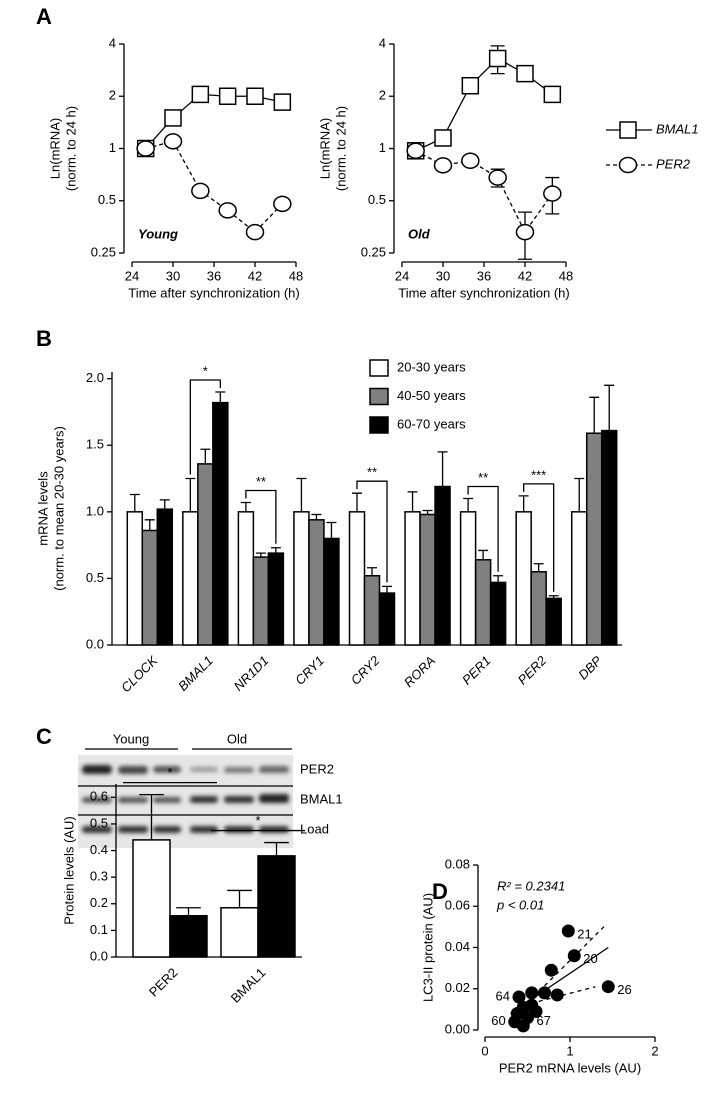 The image size is (720, 1105). I want to click on y-tick-label: 0.00, so click(457, 1028).